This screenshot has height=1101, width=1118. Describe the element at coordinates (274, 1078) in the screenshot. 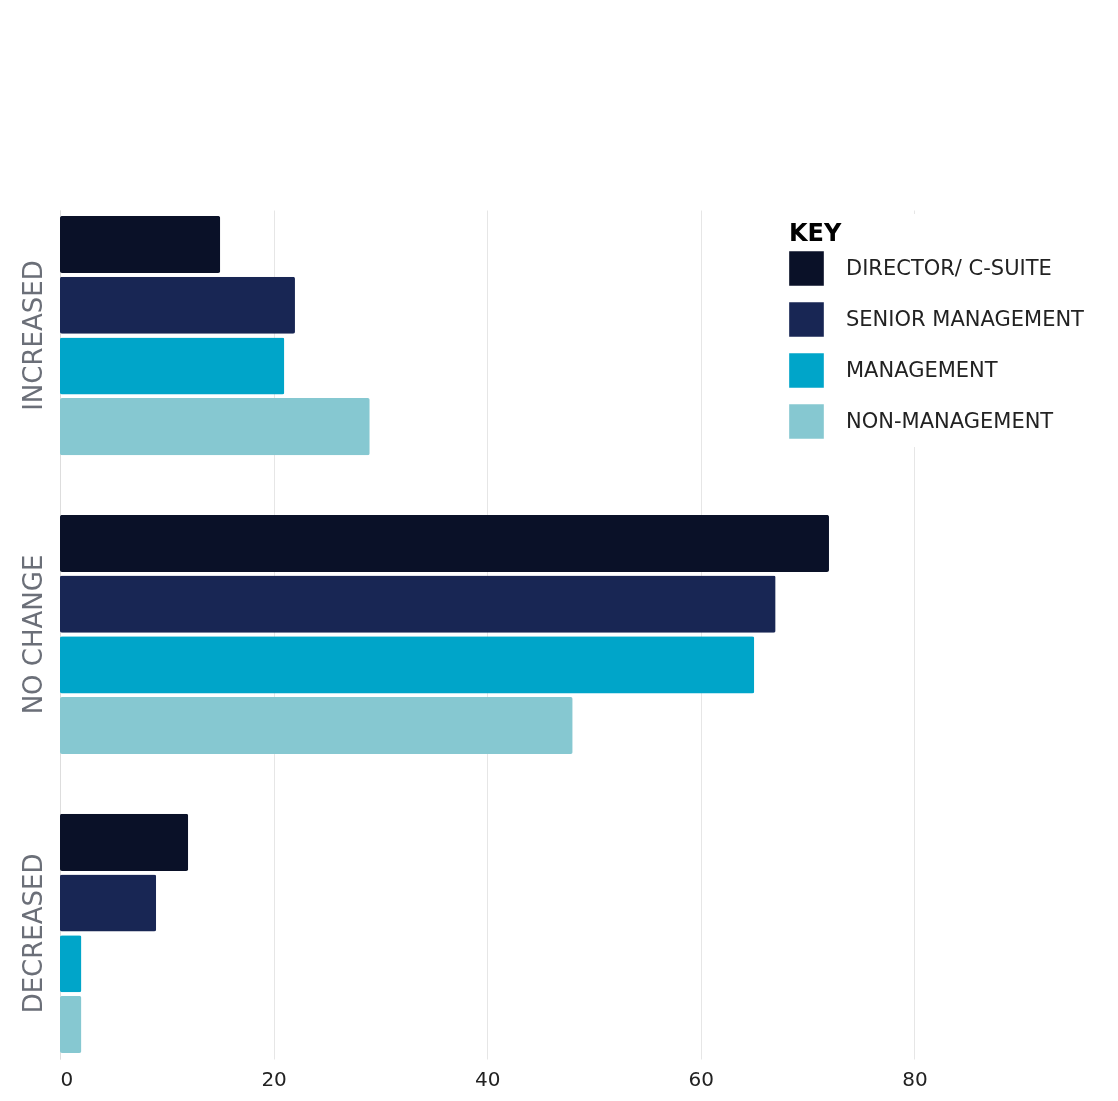

I see `x-tick-label: 20` at that location.